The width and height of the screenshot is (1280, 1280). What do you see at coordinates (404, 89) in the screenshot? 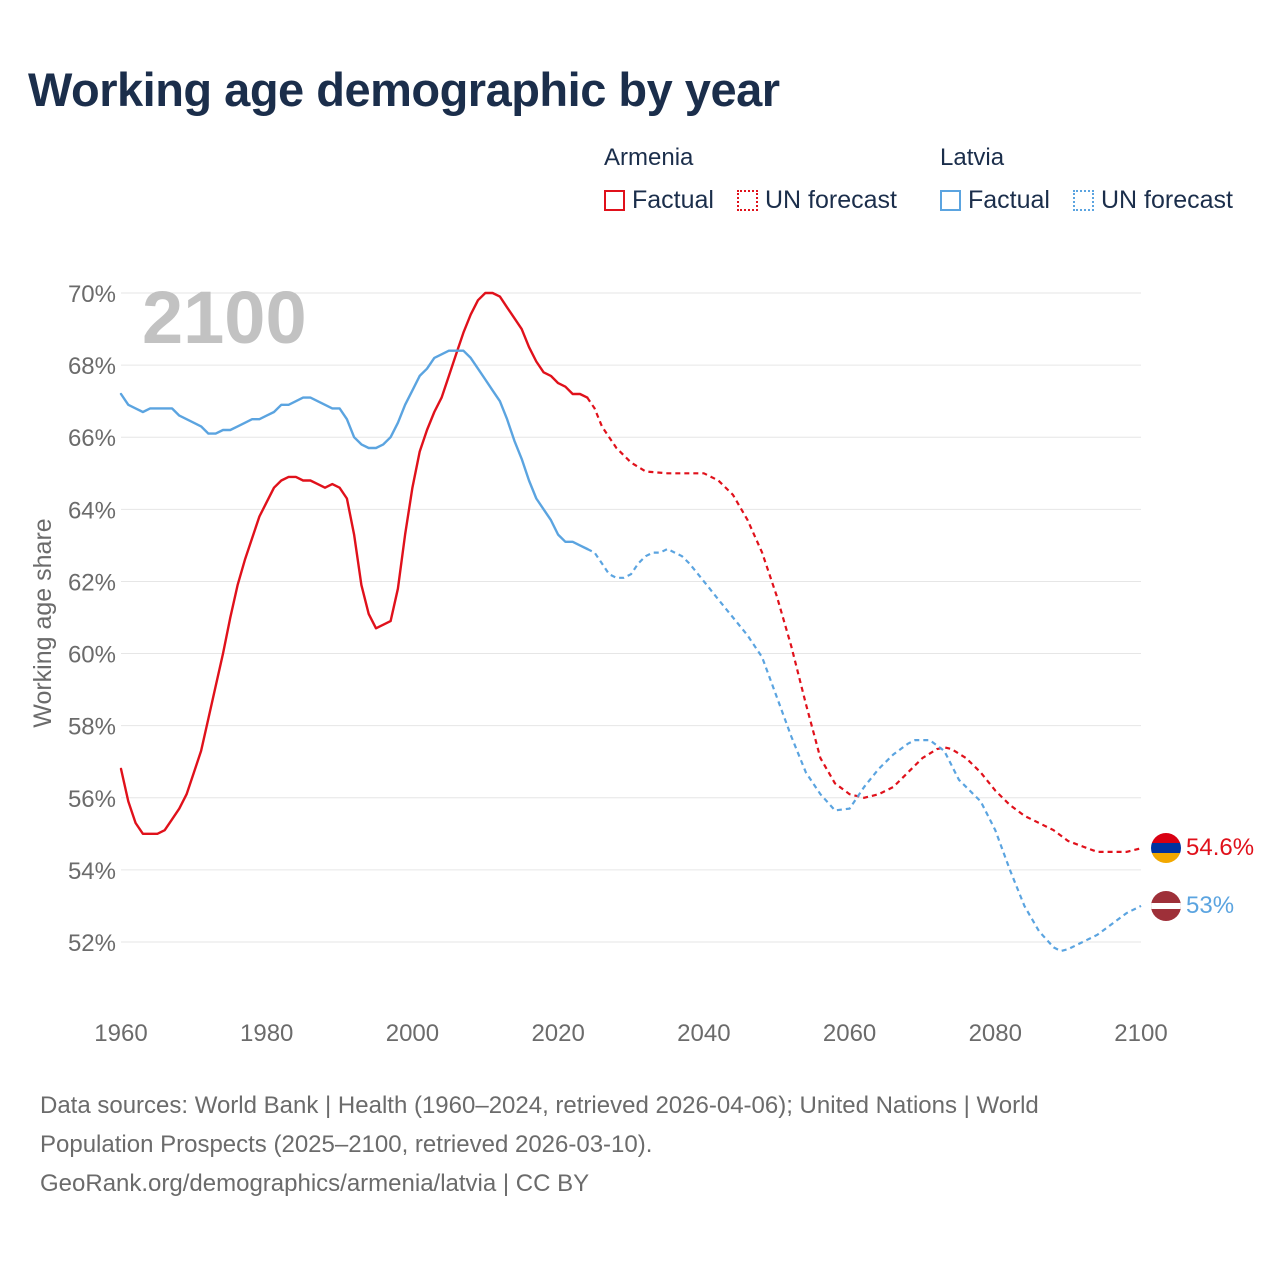
I see `chart-title: Working age demographic by year` at bounding box center [404, 89].